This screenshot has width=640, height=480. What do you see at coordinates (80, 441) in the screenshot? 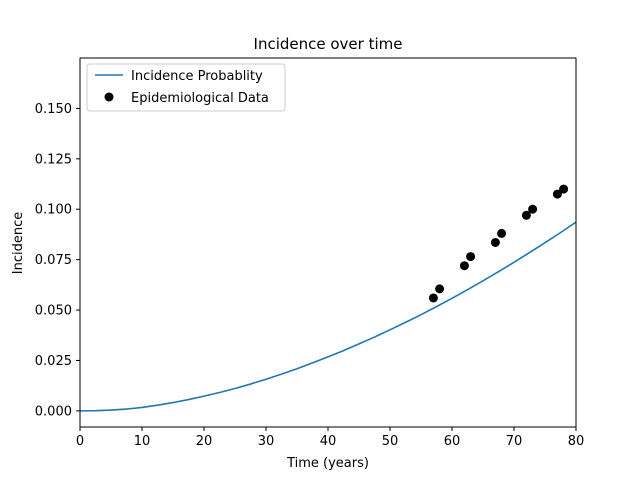
I see `x-tick-label: 0` at bounding box center [80, 441].